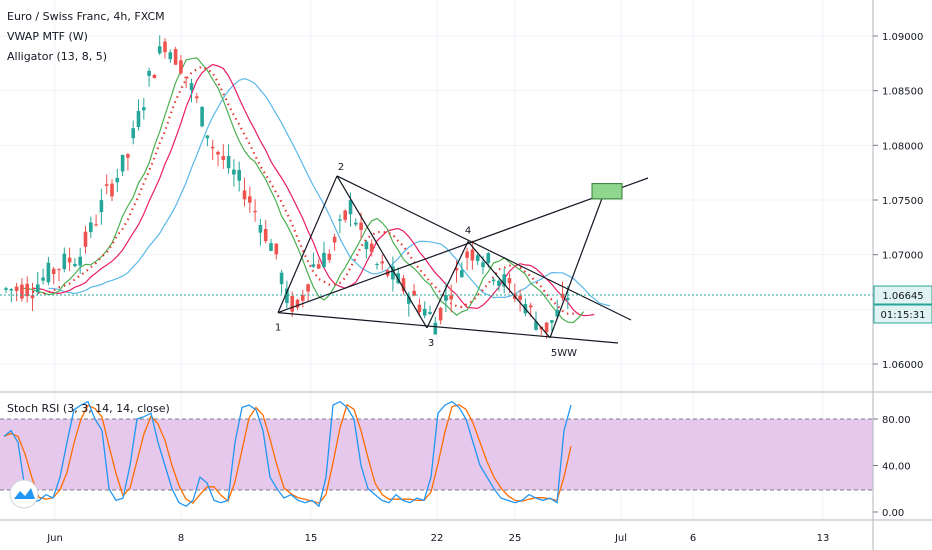 This screenshot has width=932, height=550. What do you see at coordinates (896, 467) in the screenshot?
I see `stoch-tick-label: 40.00` at bounding box center [896, 467].